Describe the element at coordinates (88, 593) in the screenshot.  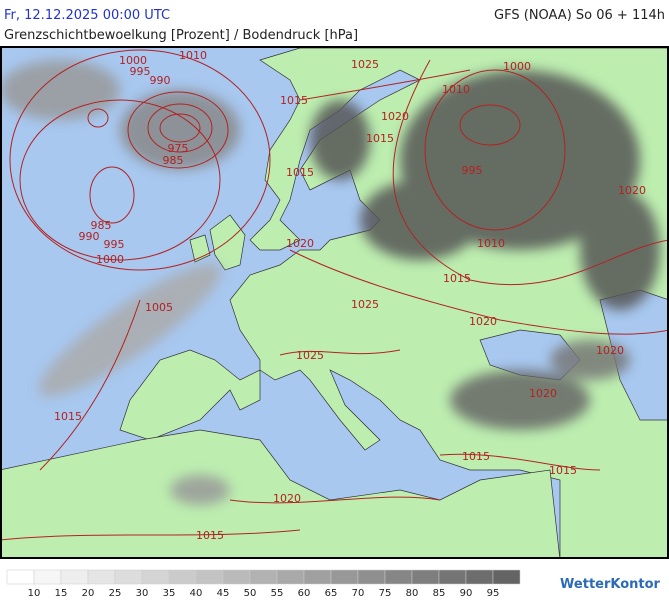
I see `legend-label: 20` at that location.